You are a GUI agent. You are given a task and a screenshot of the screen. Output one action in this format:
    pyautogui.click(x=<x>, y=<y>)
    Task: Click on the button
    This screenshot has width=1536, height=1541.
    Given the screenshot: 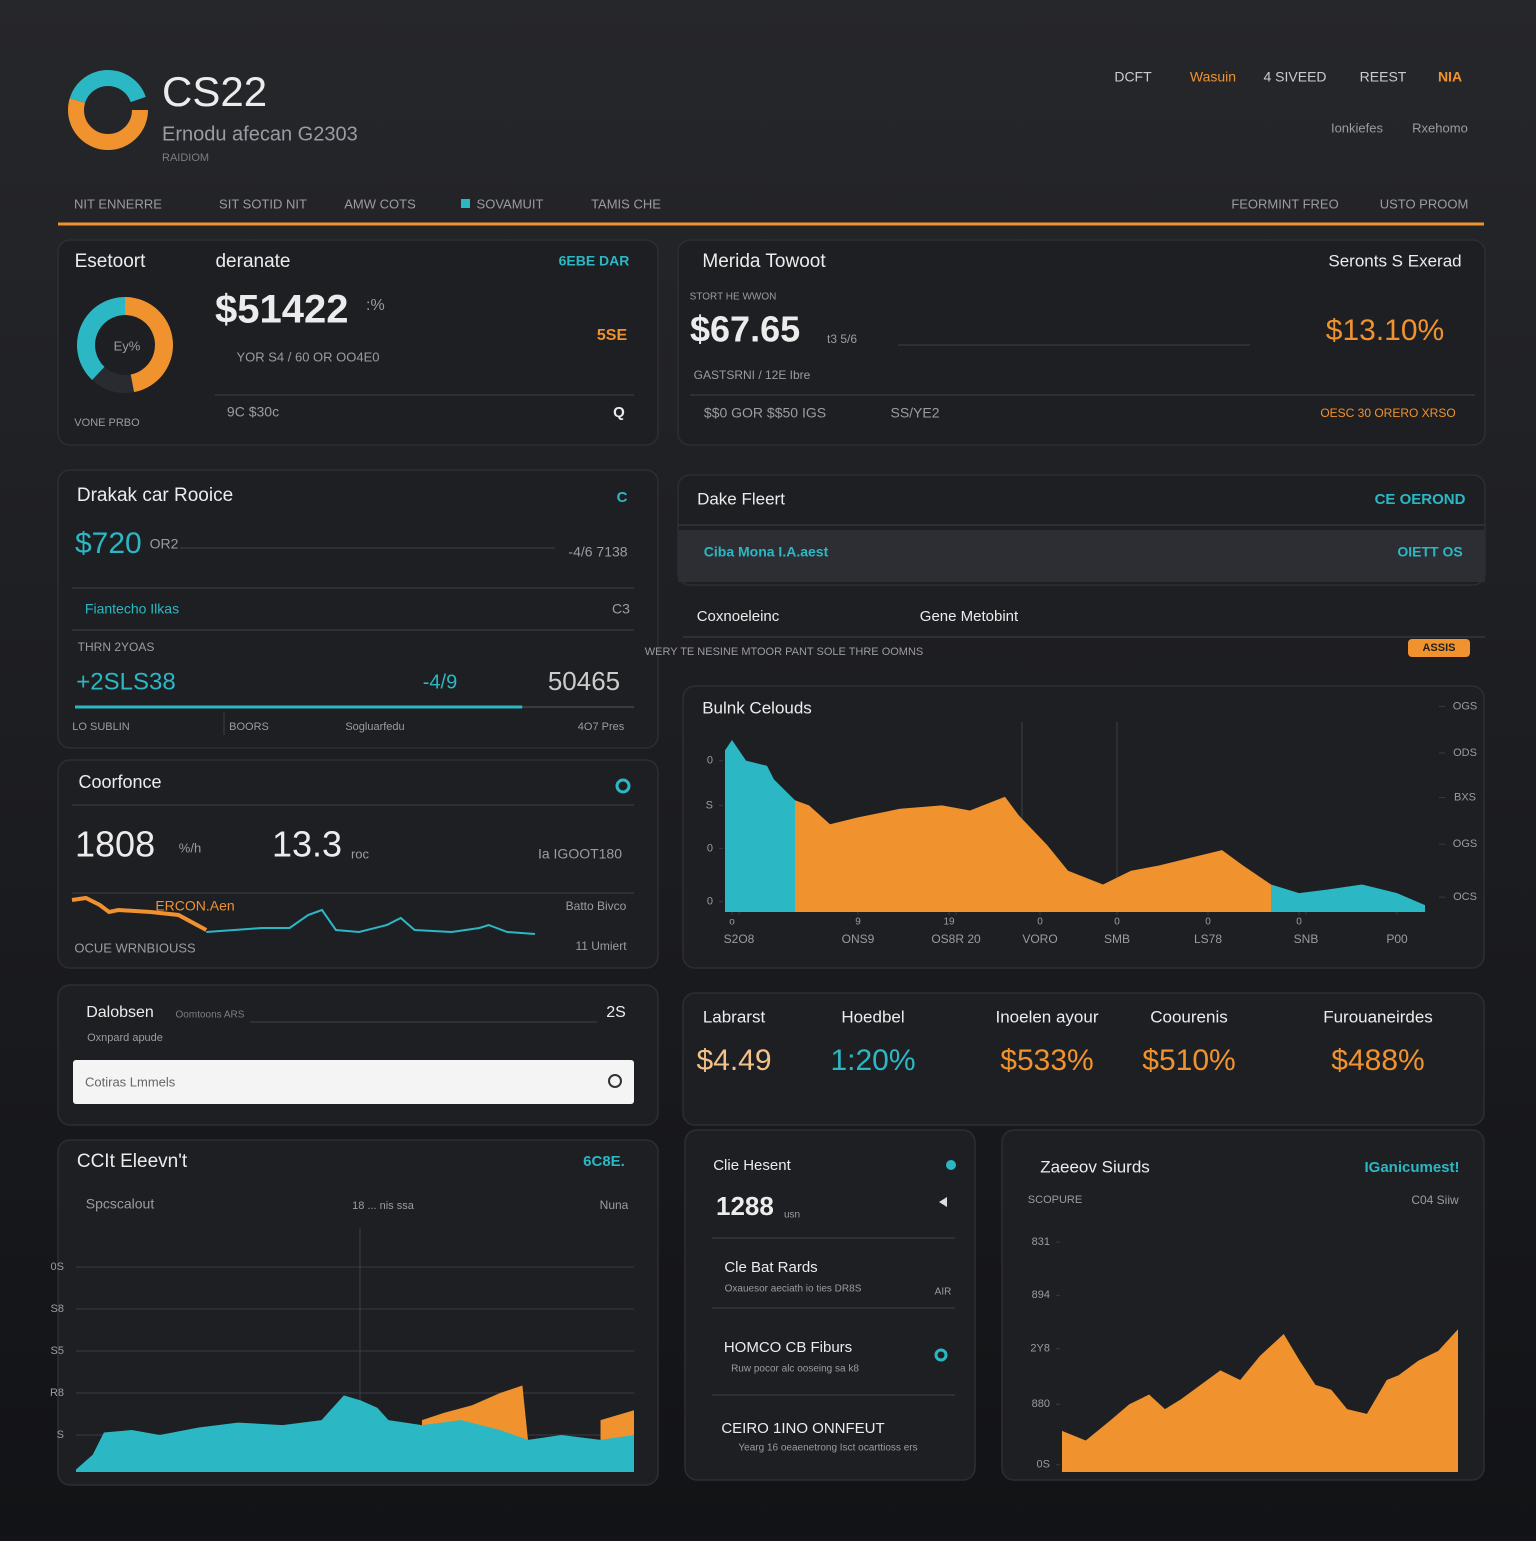 What is the action you would take?
    pyautogui.click(x=1439, y=648)
    